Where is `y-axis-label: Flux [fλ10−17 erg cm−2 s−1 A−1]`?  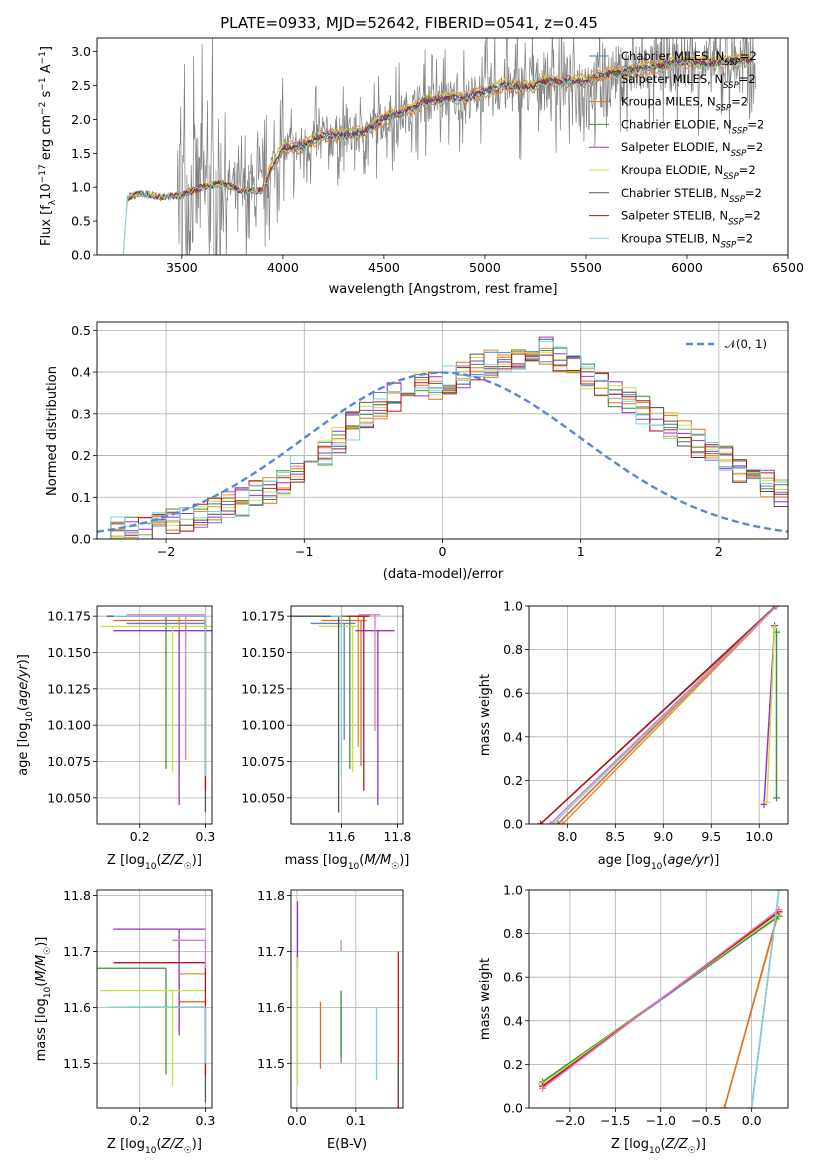 y-axis-label: Flux [fλ10−17 erg cm−2 s−1 A−1] is located at coordinates (48, 146).